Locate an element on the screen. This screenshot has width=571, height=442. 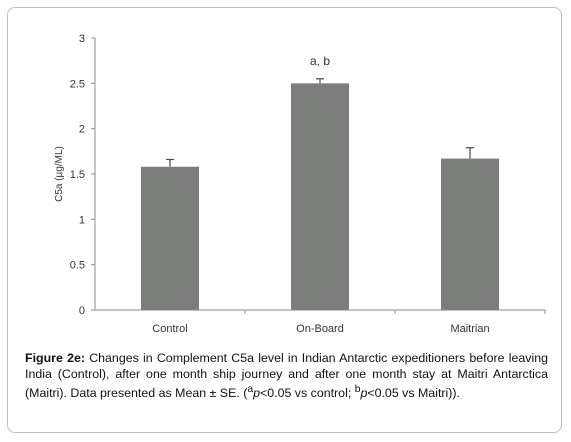
y-tick-label: 2 is located at coordinates (82, 130).